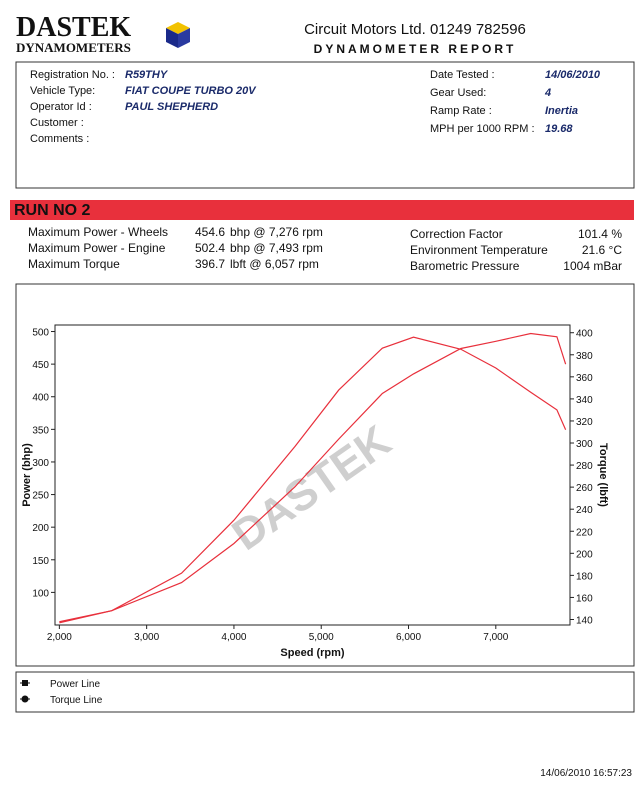  What do you see at coordinates (147, 75) in the screenshot?
I see `field-value: R59THY` at bounding box center [147, 75].